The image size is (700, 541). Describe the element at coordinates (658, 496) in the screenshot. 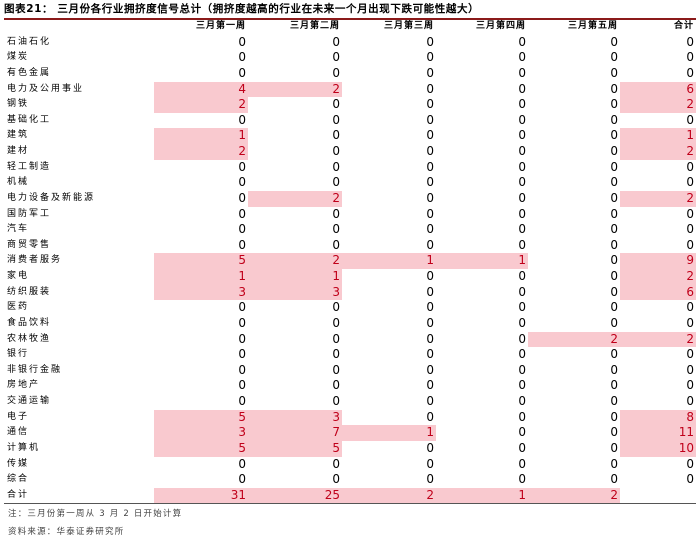

I see `cell-value` at that location.